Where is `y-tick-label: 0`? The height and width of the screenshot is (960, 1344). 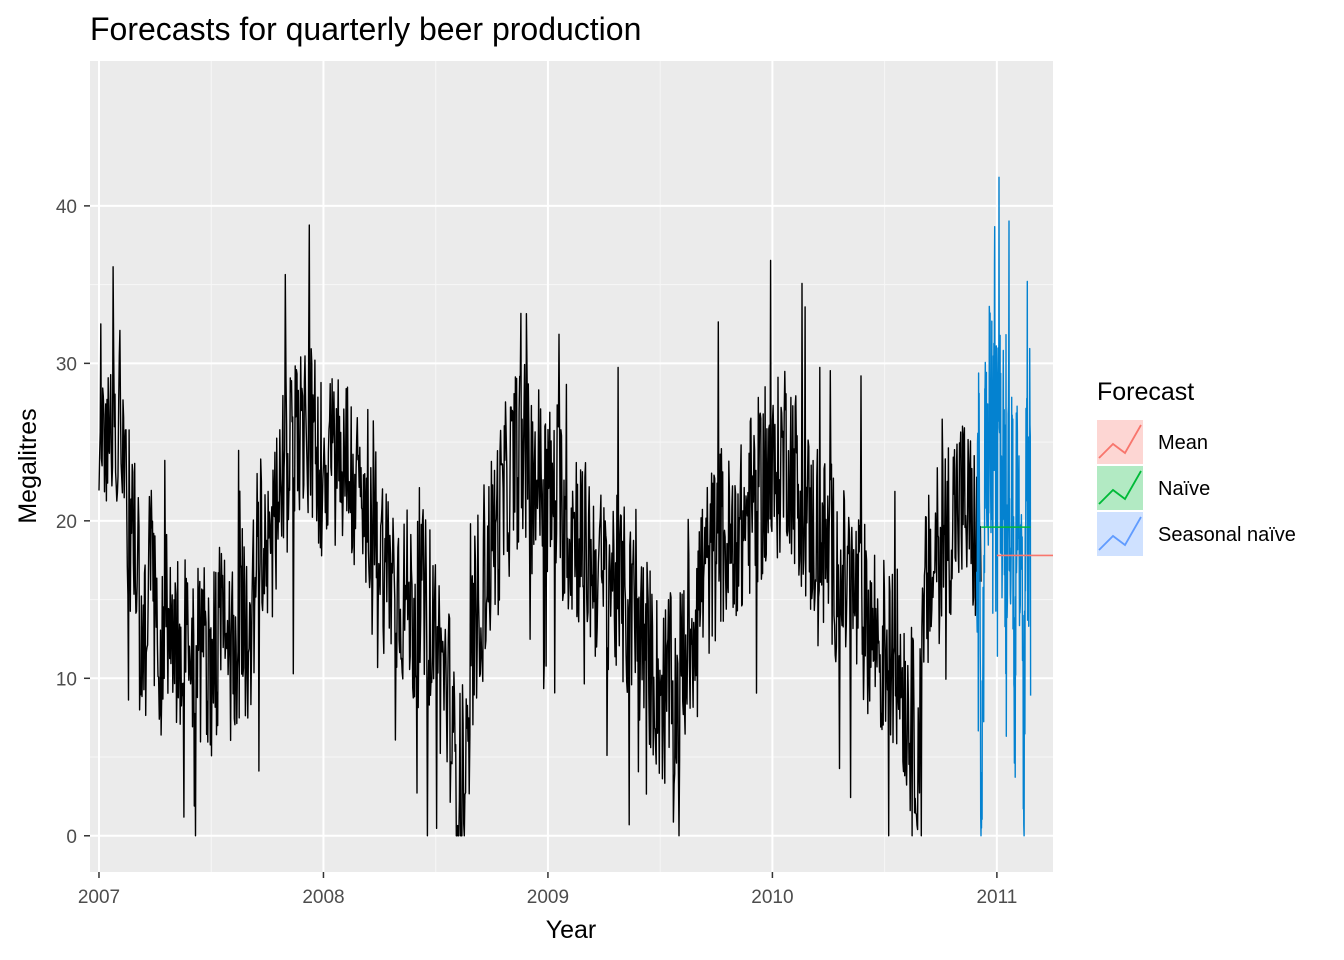
y-tick-label: 0 is located at coordinates (71, 837).